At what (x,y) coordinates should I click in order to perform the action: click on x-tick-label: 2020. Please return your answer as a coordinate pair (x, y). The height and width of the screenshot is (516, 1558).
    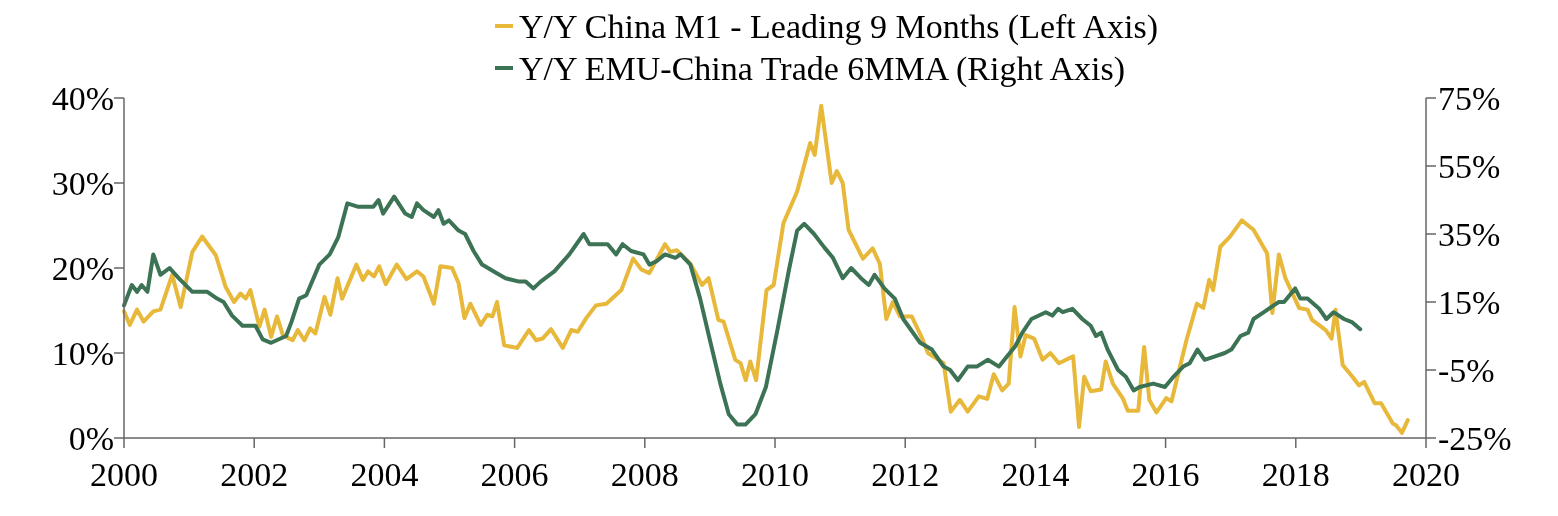
    Looking at the image, I should click on (1426, 474).